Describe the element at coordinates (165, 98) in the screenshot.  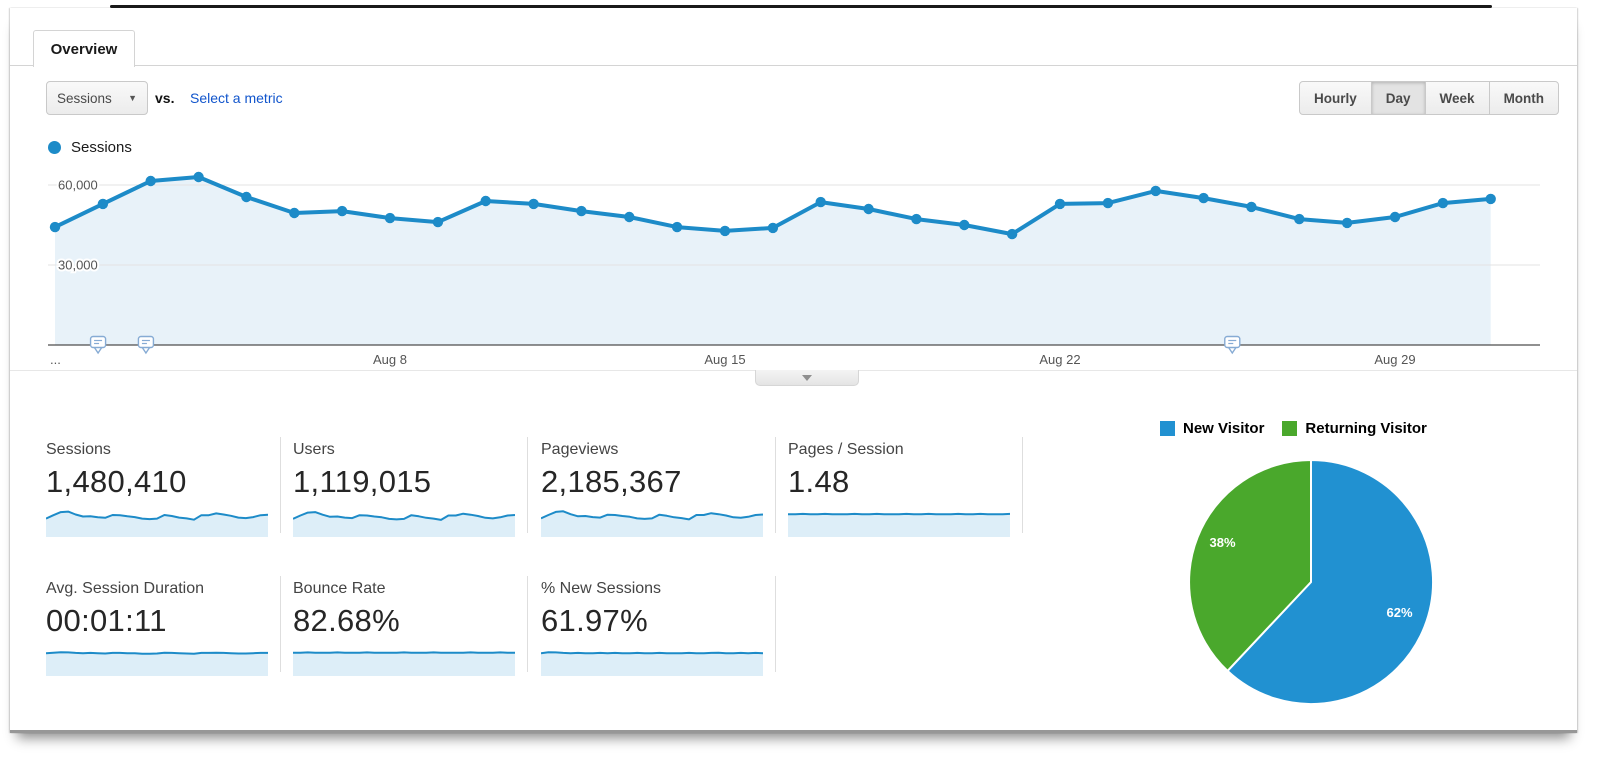
I see `vs-label: vs.` at that location.